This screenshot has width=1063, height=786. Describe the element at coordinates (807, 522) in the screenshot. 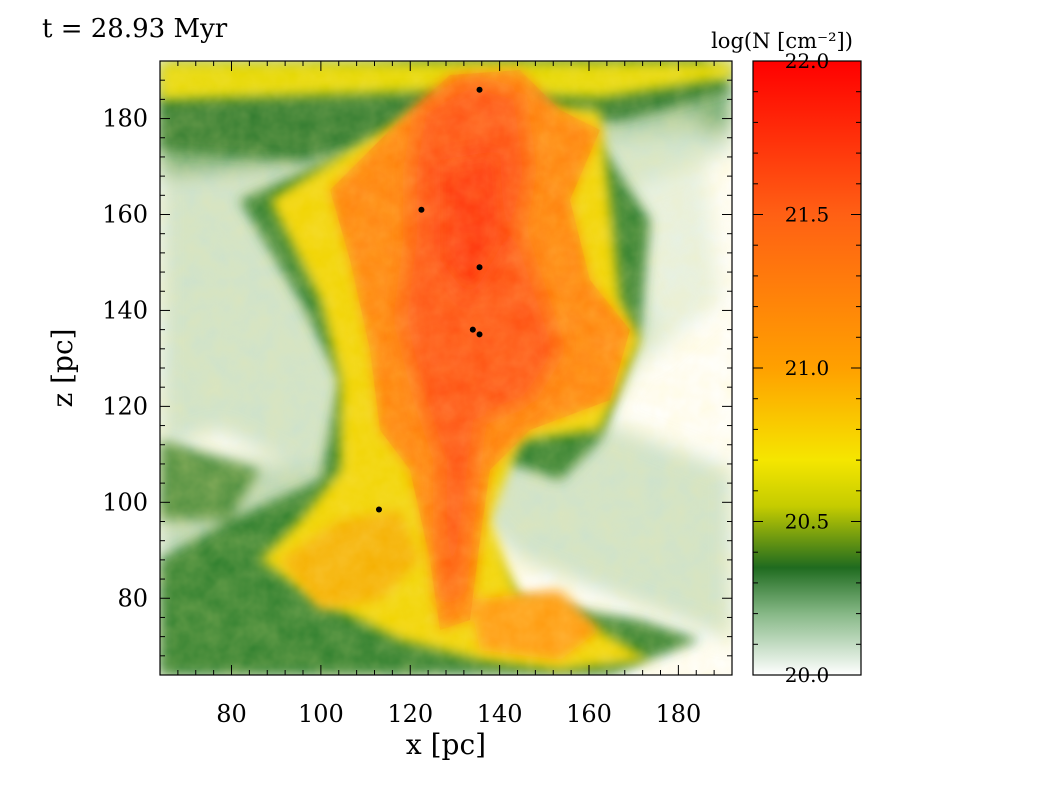

I see `colorbar-tick-label: 20.5` at that location.